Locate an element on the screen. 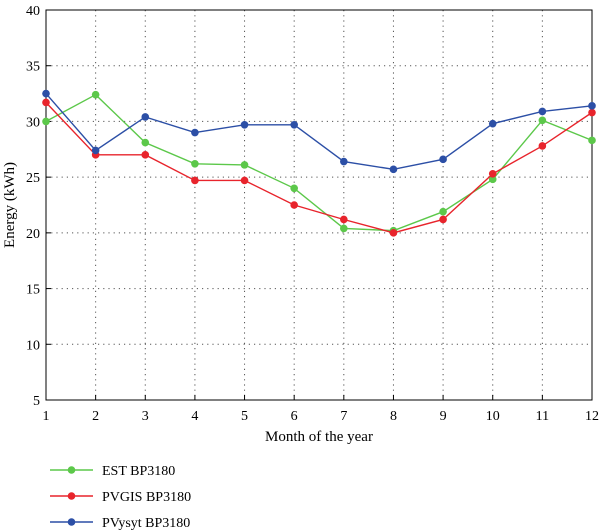 This screenshot has height=531, width=600. y-axis-label: Energy (kWh) is located at coordinates (10, 205).